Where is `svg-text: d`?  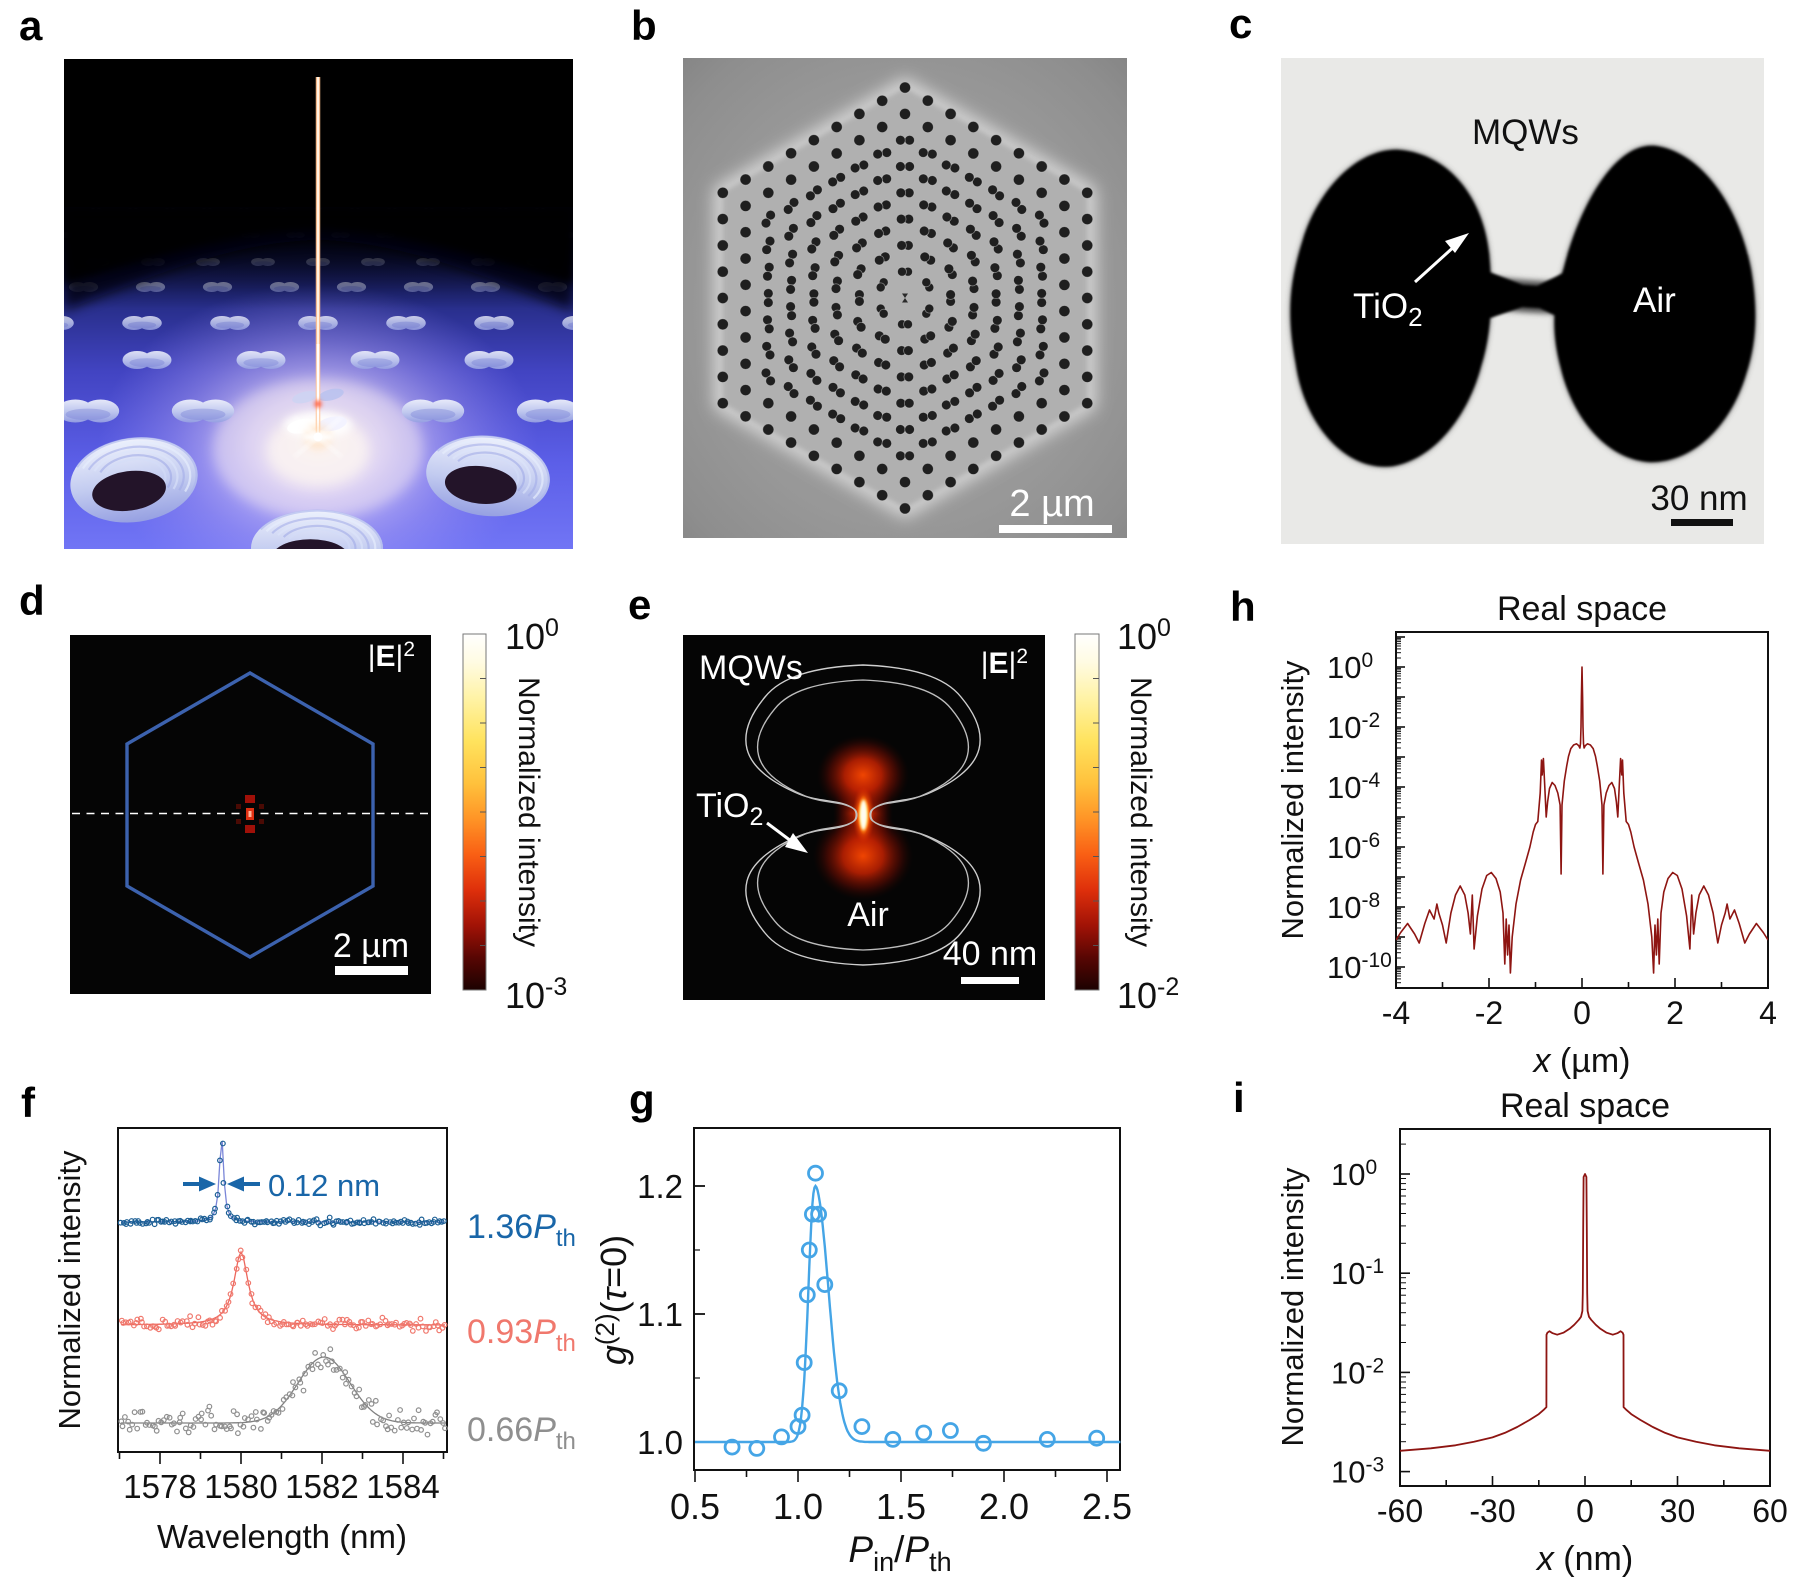 svg-text: d is located at coordinates (32, 600).